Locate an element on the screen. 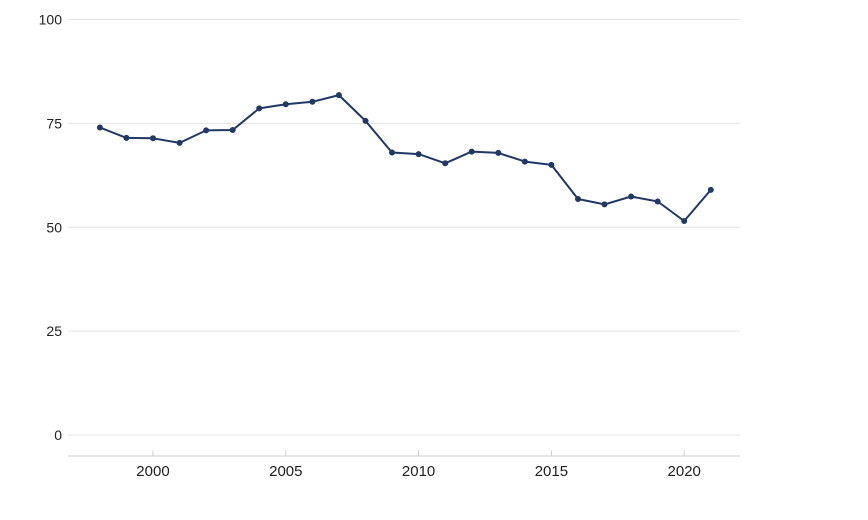 The width and height of the screenshot is (868, 520). x-axis-tick-label: 2005 is located at coordinates (285, 471).